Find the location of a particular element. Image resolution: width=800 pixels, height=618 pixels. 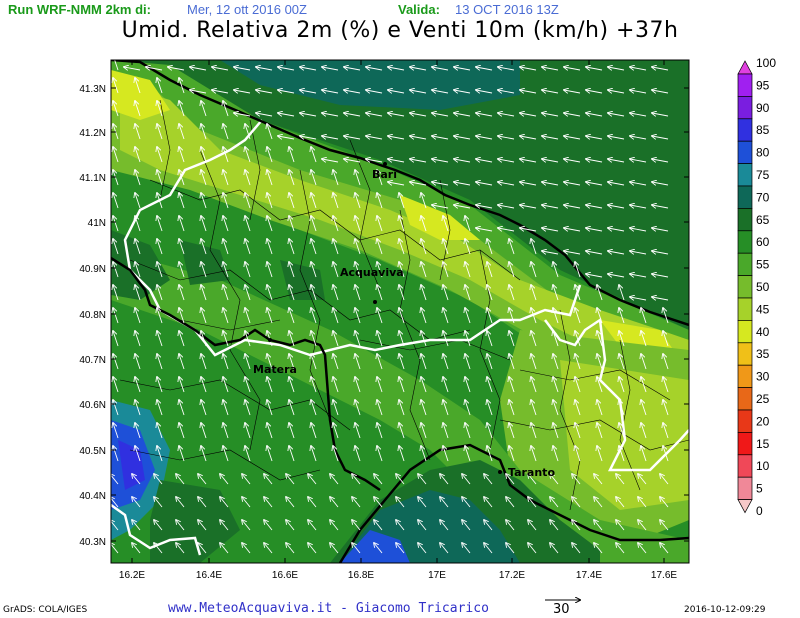

grads-credit: GrADS: COLA/IGES is located at coordinates (45, 610).